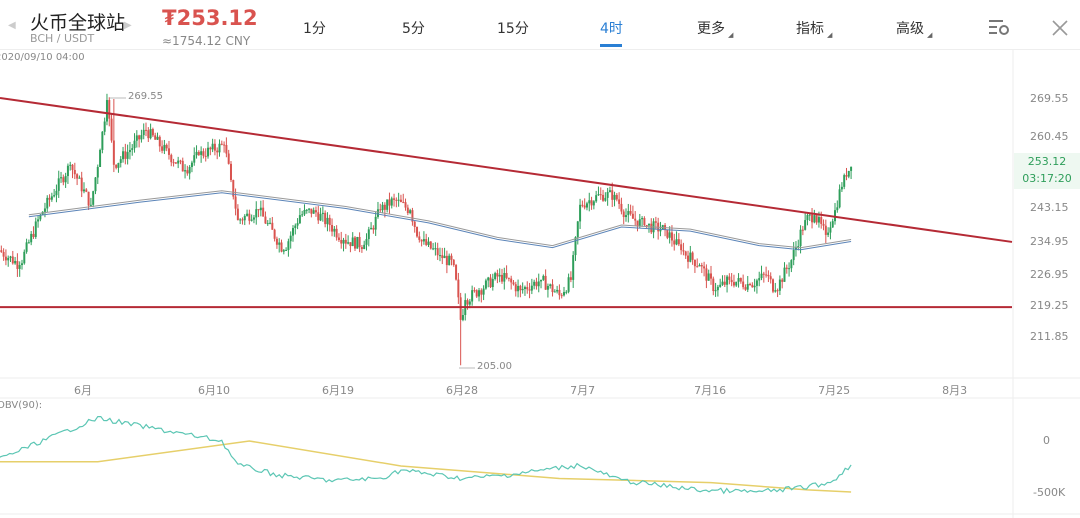 The image size is (1080, 518). What do you see at coordinates (914, 30) in the screenshot?
I see `tab-advanced: 高级 ◢` at bounding box center [914, 30].